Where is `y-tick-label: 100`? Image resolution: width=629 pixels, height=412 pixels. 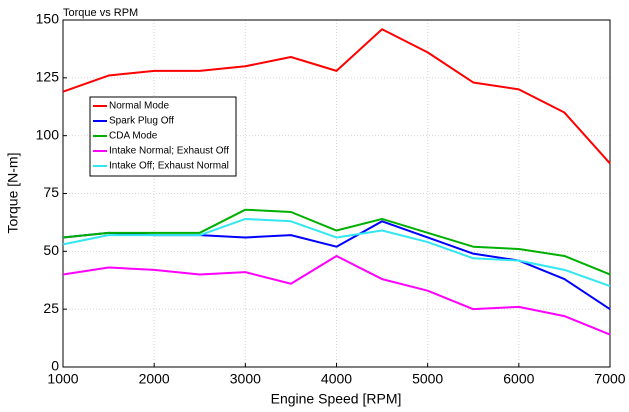
y-tick-label: 100 is located at coordinates (48, 134).